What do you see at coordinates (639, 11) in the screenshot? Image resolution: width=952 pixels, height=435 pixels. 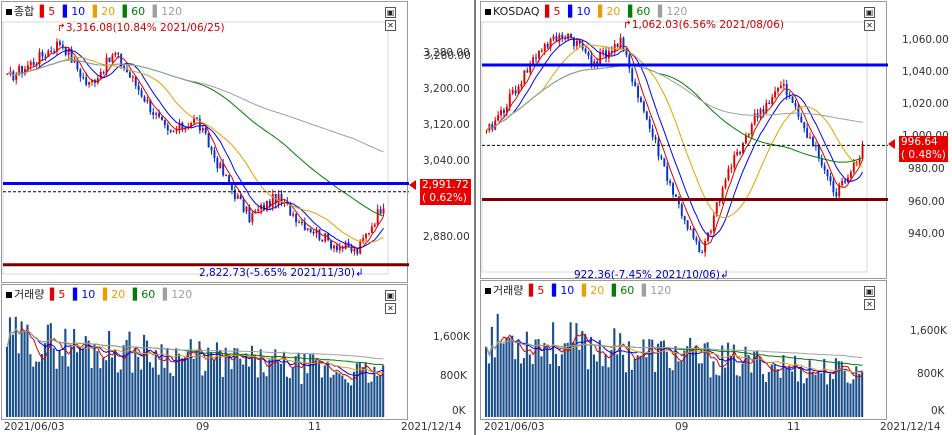 I see `ma60-legend: ▌60` at bounding box center [639, 11].